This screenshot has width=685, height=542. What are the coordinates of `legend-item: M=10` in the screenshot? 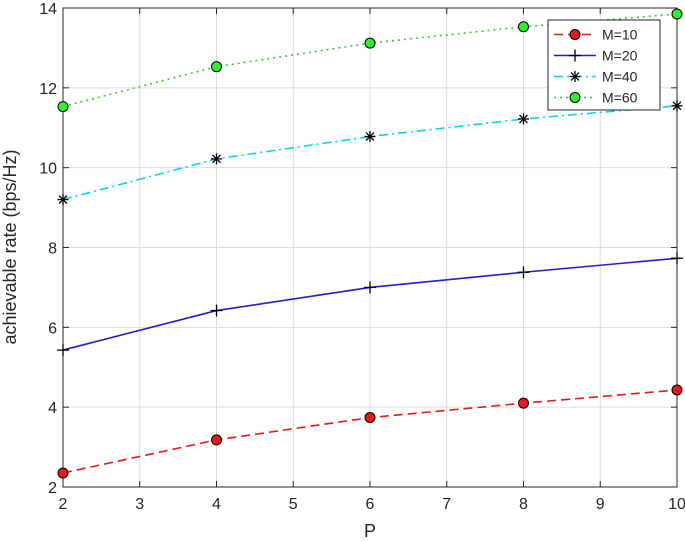 It's located at (596, 35).